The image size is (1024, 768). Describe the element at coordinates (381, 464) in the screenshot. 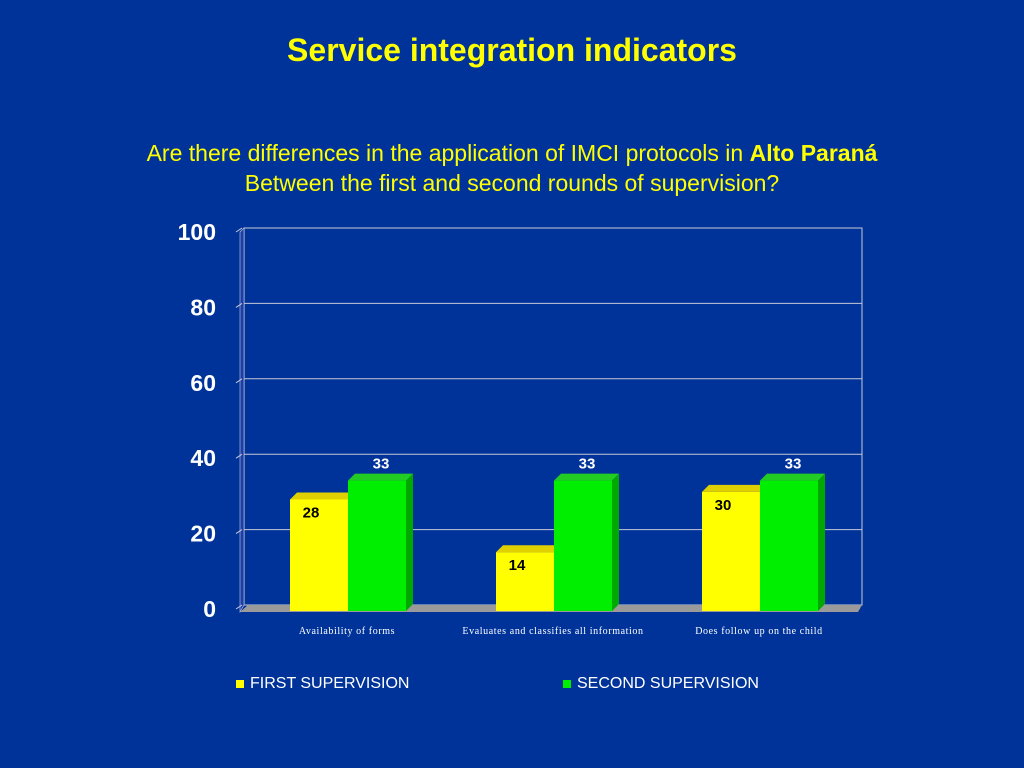

I see `data-label-second-0: 33` at that location.